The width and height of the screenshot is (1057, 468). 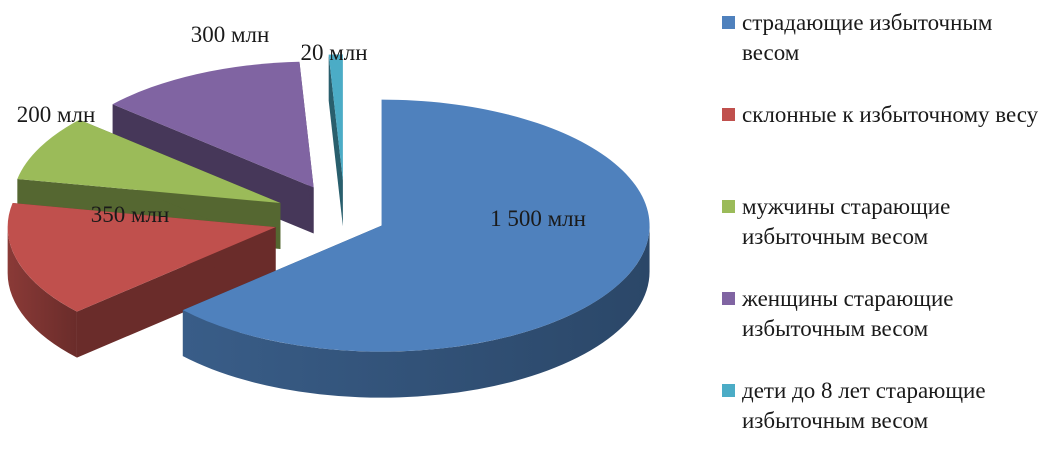 I want to click on legend-item: страдающие избыточным весом, so click(x=885, y=54).